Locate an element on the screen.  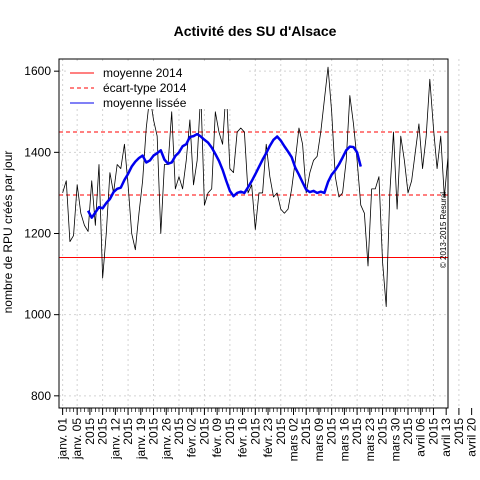
x-tick-label-4: janv. 12 is located at coordinates (115, 439).